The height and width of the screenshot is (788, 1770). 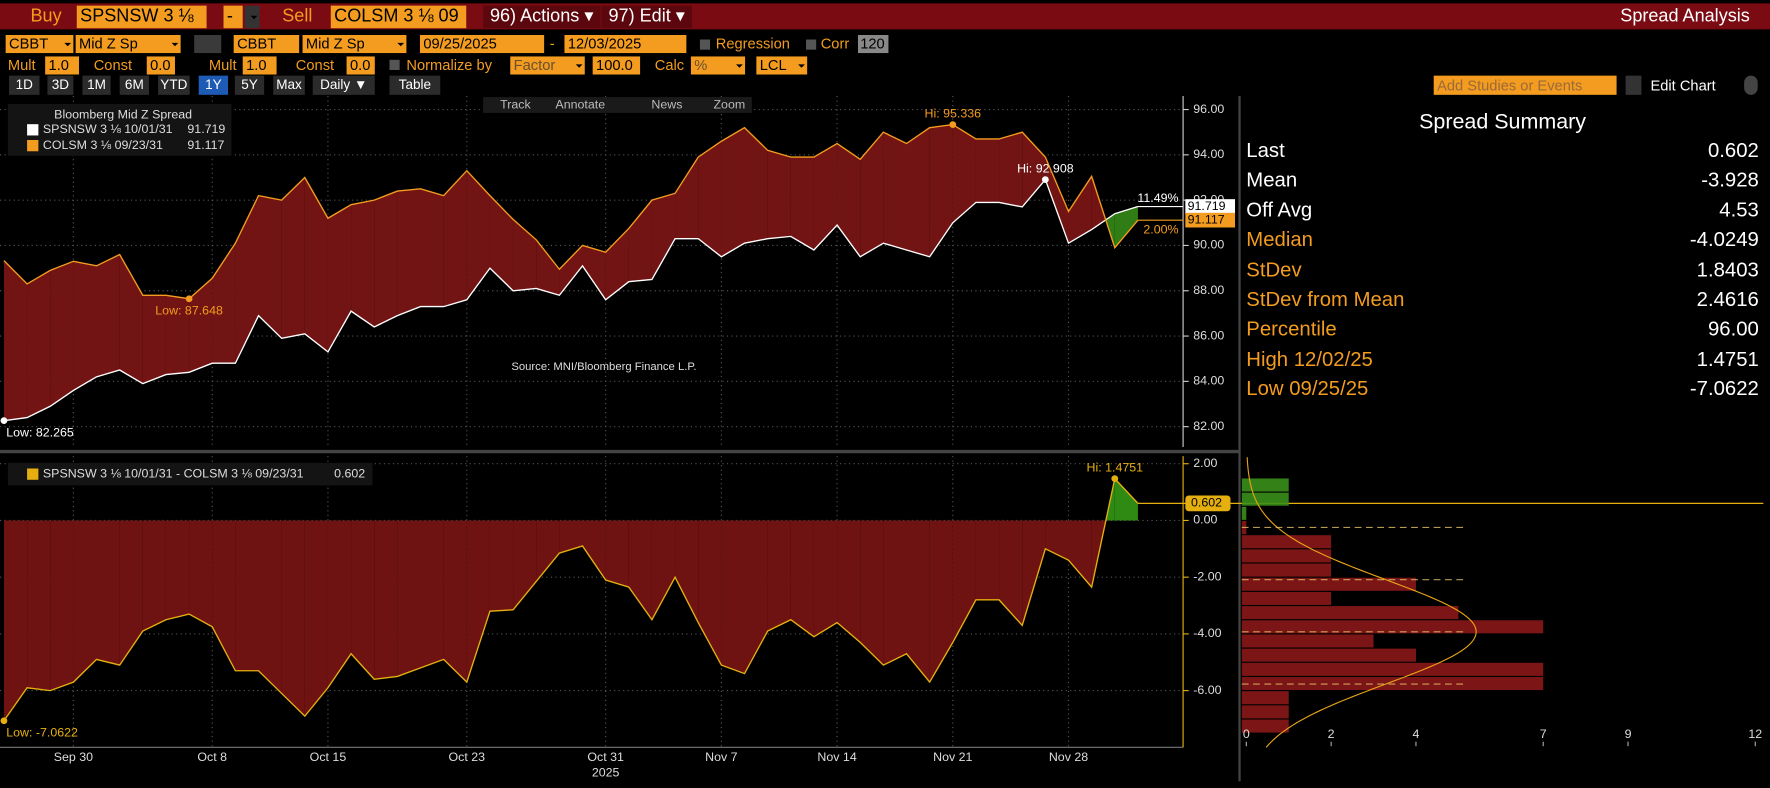 What do you see at coordinates (252, 17) in the screenshot?
I see `operator-dropdown` at bounding box center [252, 17].